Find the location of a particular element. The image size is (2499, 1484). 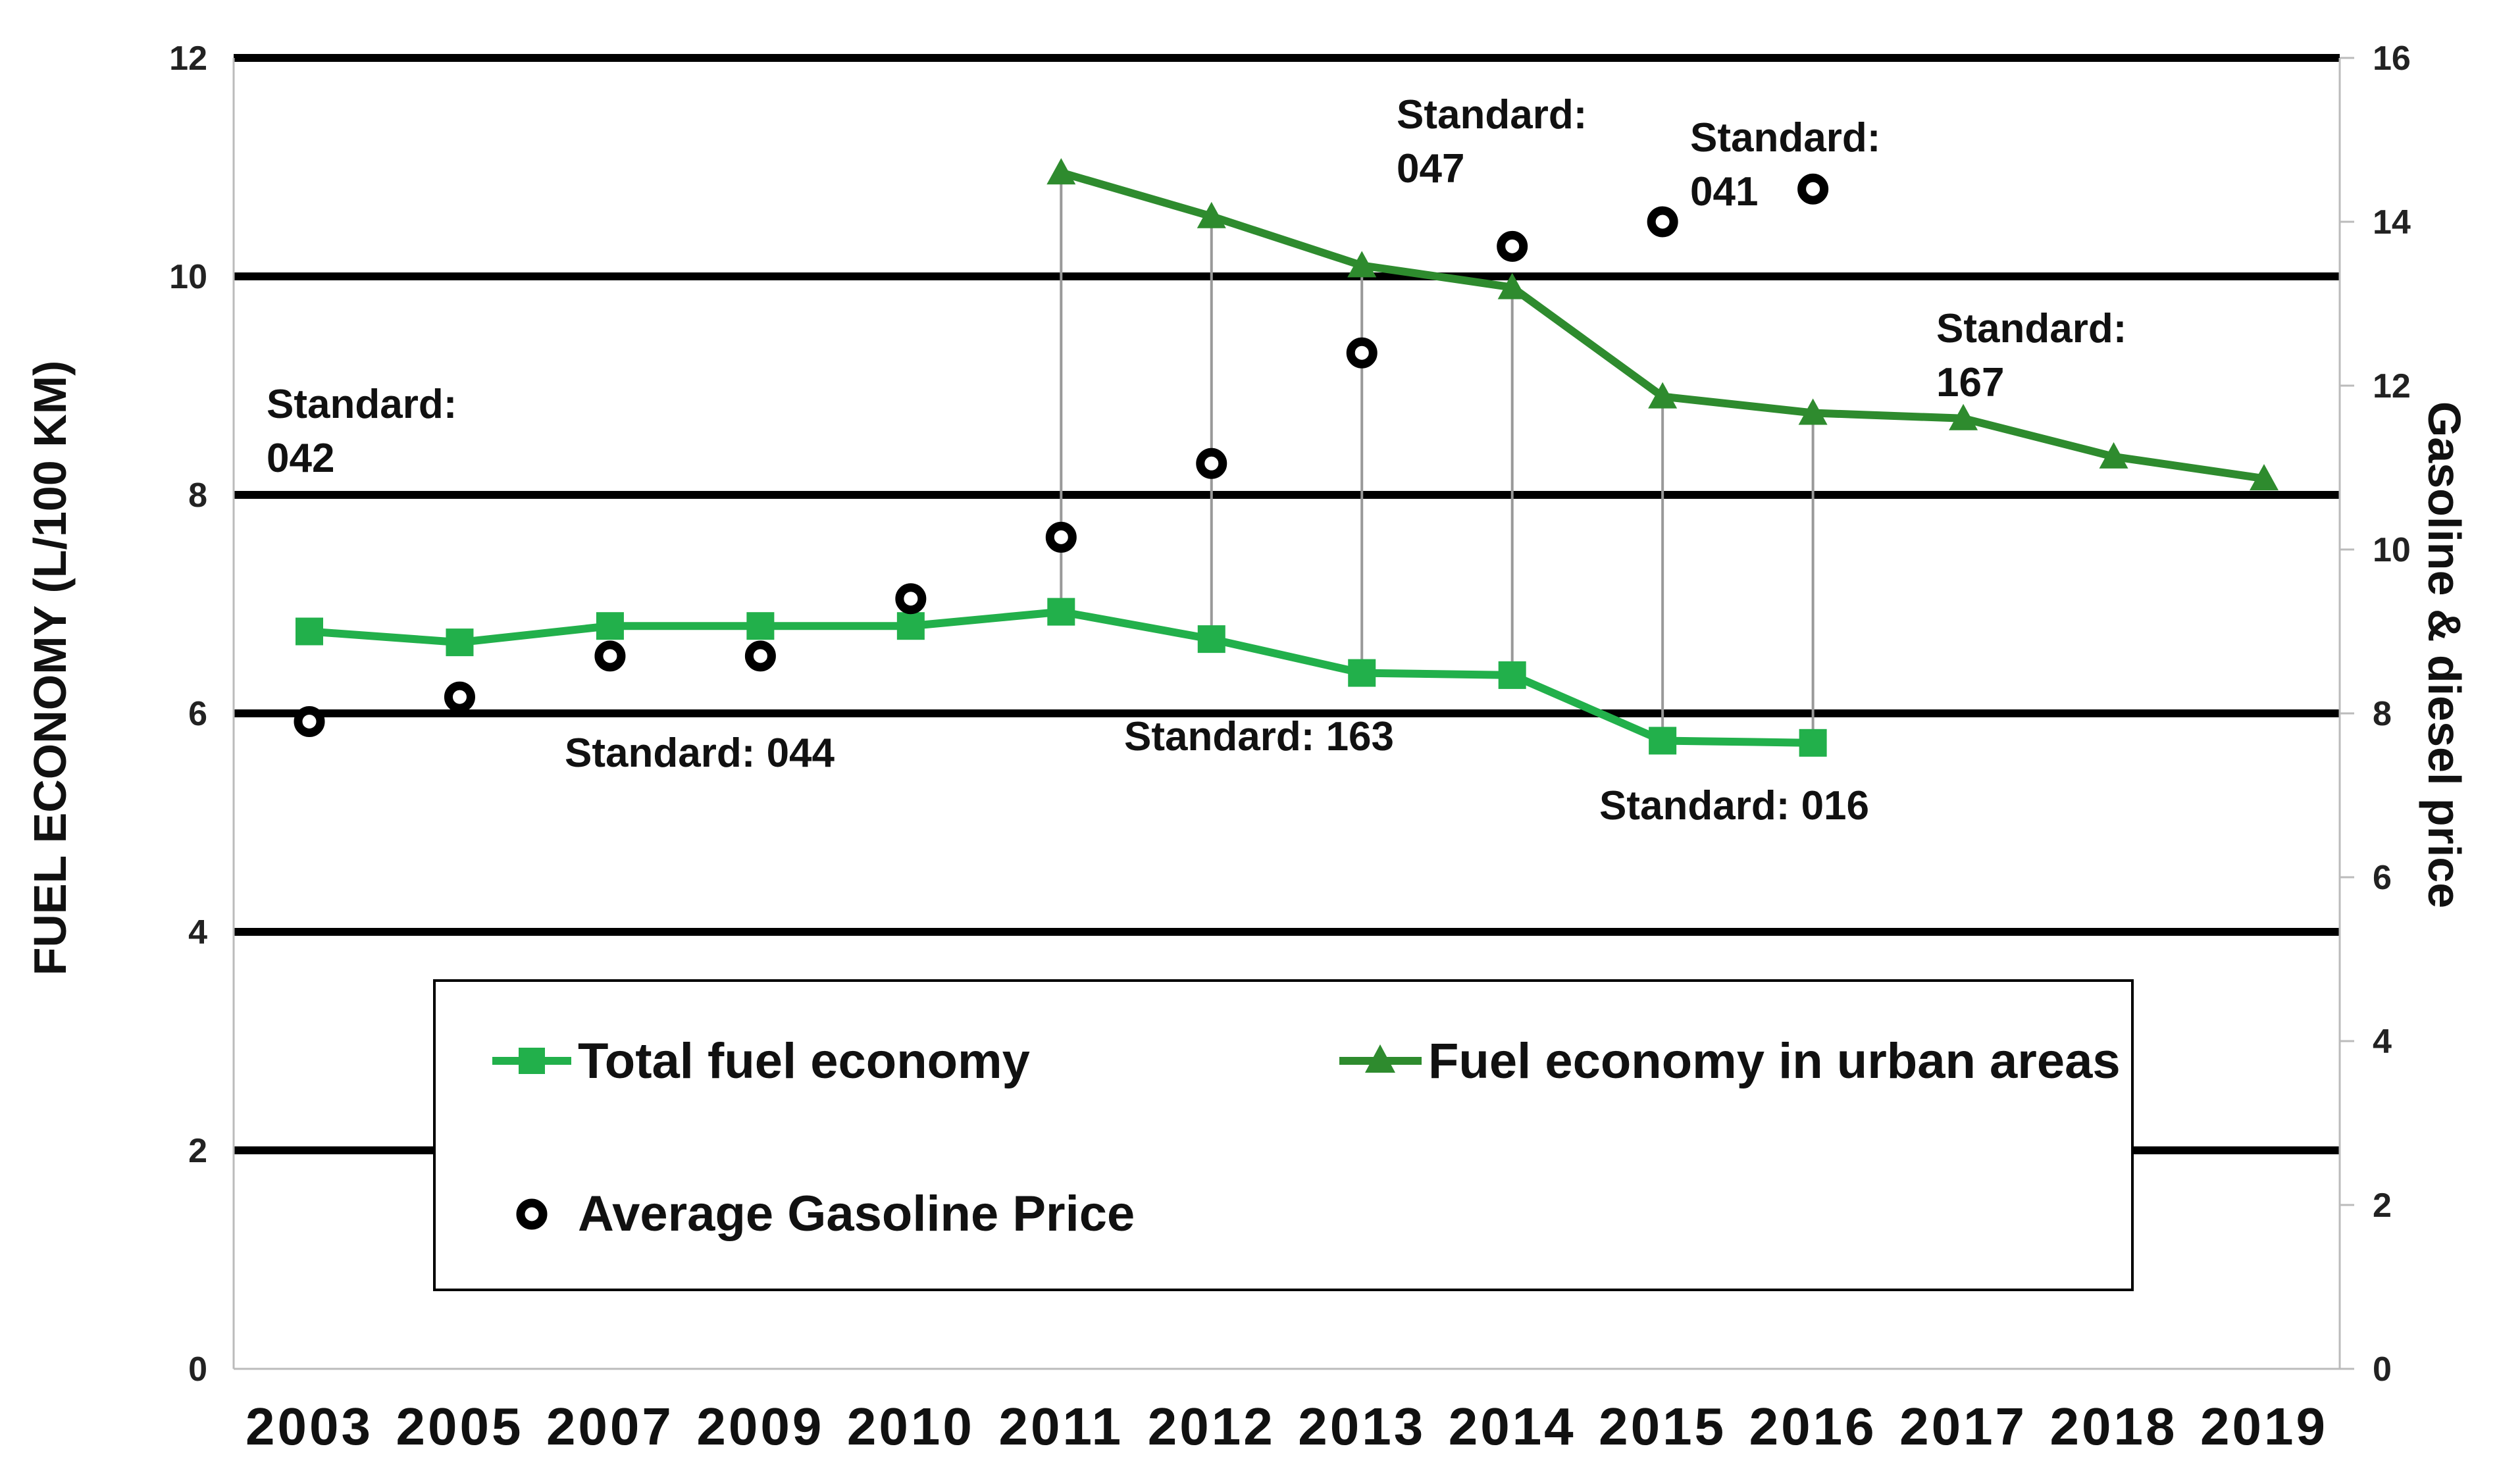

y2-tick-label: 8 is located at coordinates (2382, 714).